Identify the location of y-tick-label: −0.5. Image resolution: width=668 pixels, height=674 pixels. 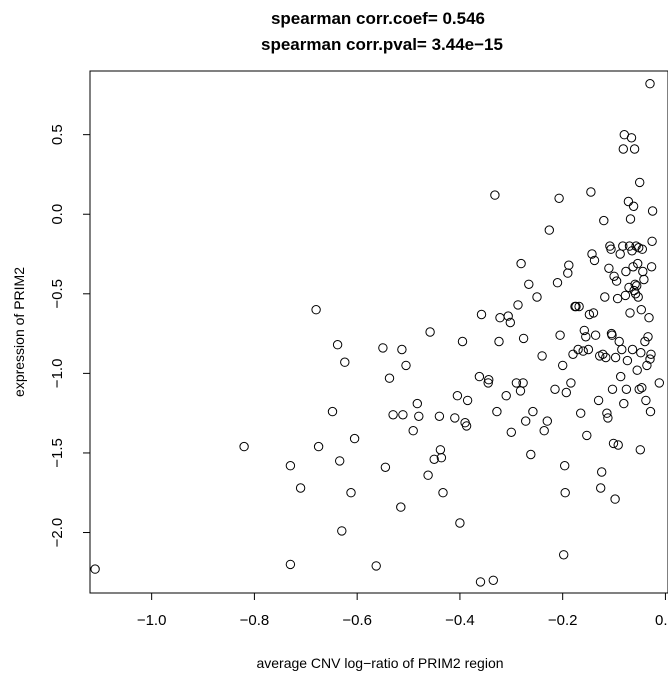
(57, 294).